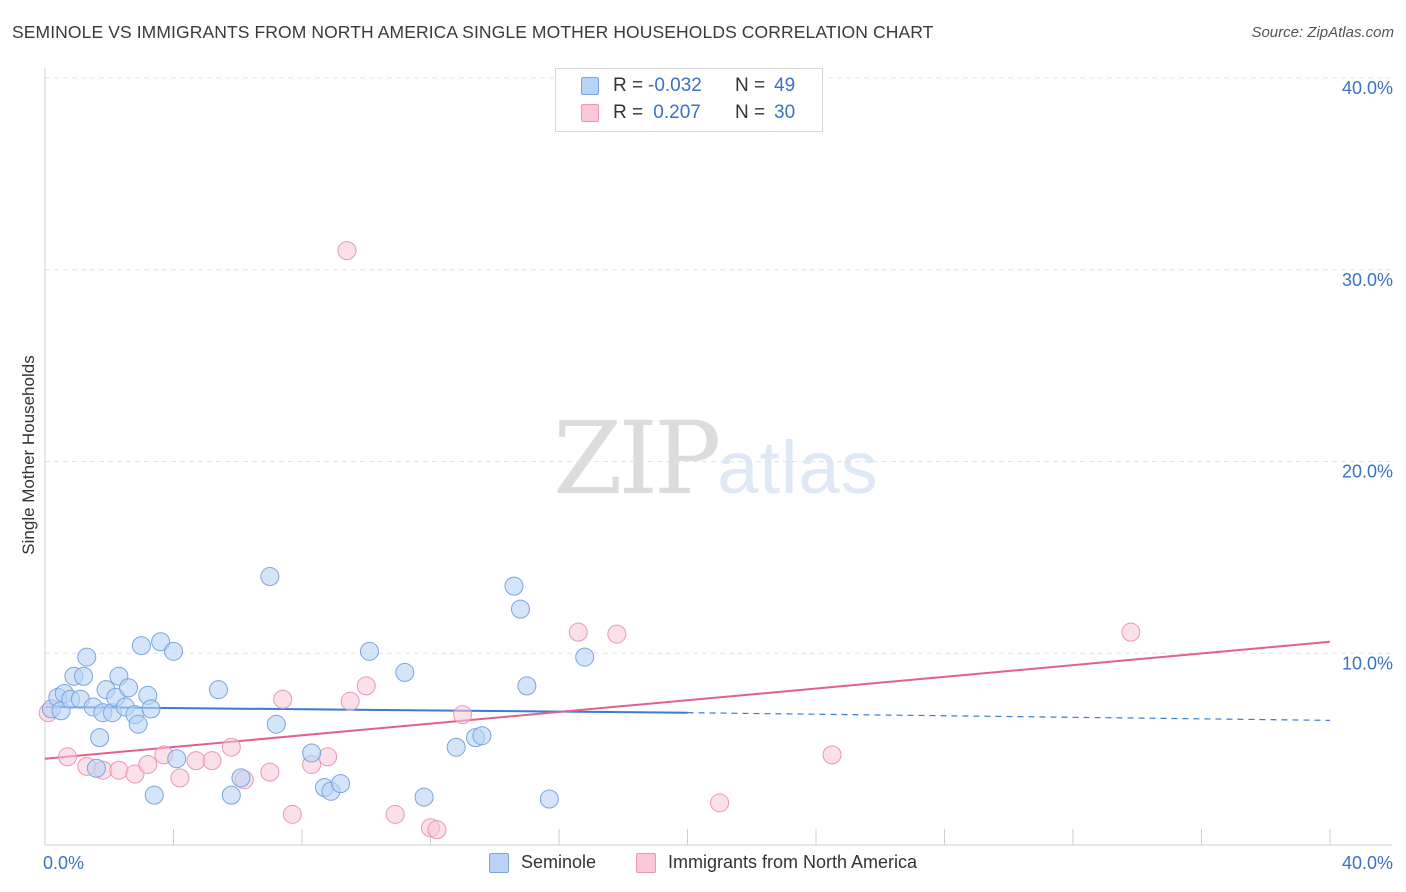  I want to click on bottom-legend-label-immigrants: Immigrants from North America, so click(793, 862).